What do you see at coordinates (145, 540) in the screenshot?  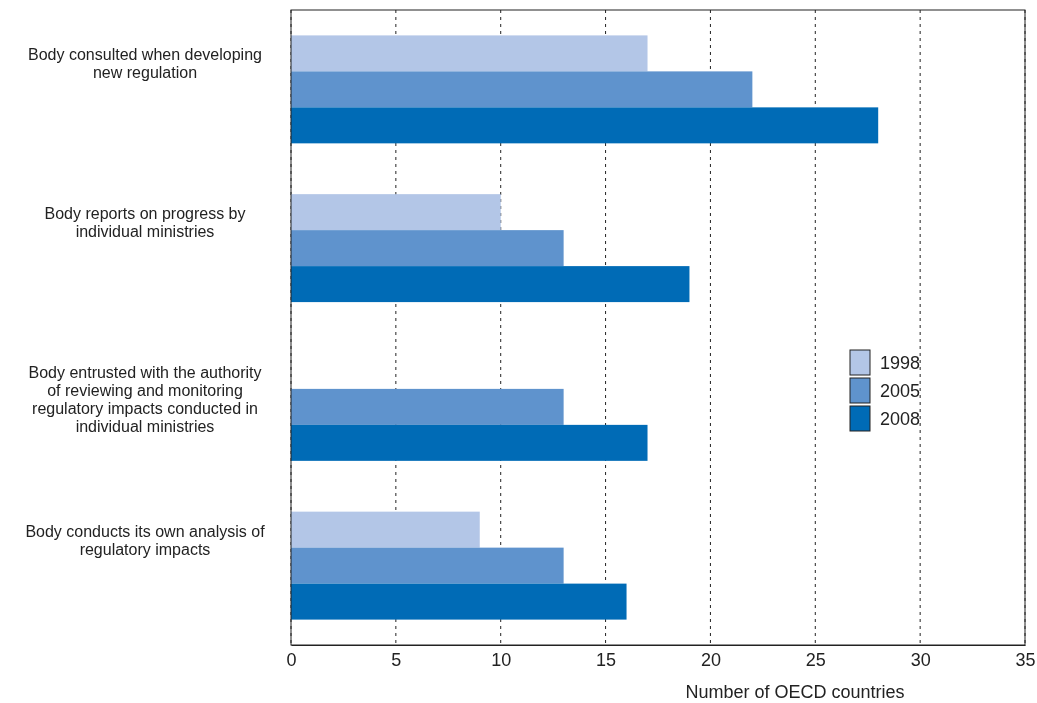 I see `y-tick-label: Body conducts its own analysis of regulatory impacts` at bounding box center [145, 540].